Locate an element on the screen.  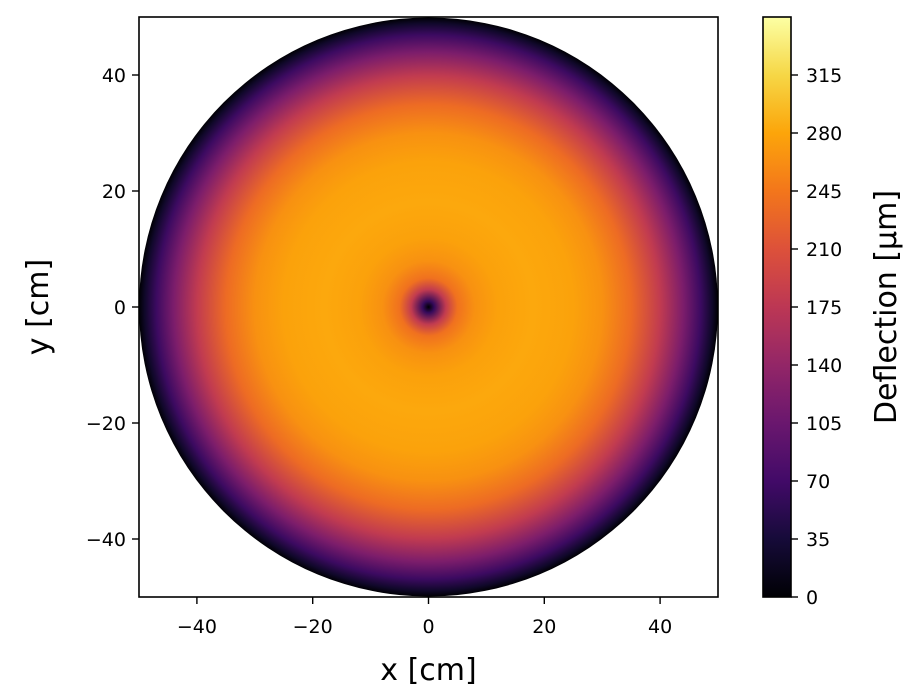
colorbar-tick-label: 105 is located at coordinates (824, 424).